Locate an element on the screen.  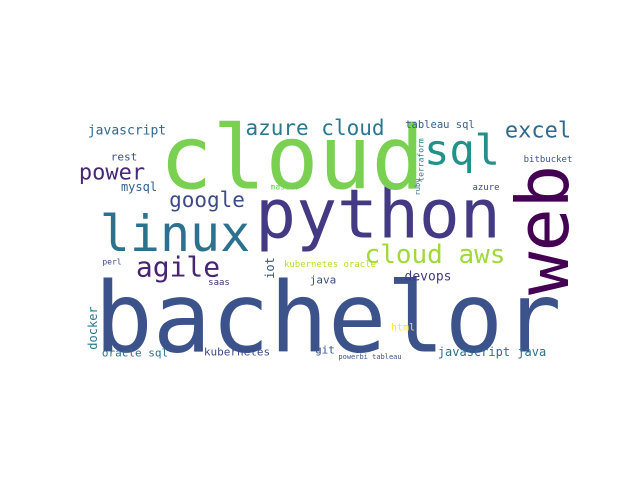
word: tableau sql is located at coordinates (440, 125).